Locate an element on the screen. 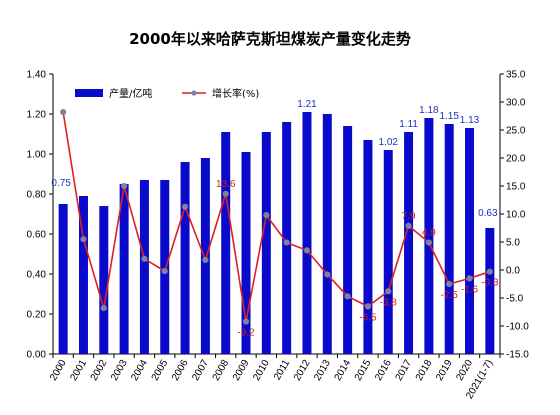  bar-value-label: 0.63 is located at coordinates (488, 213).